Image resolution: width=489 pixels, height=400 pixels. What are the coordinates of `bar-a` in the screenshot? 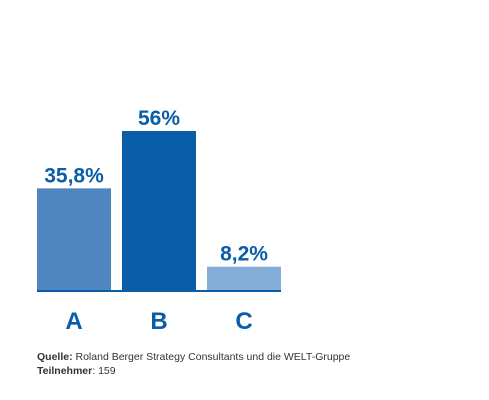 It's located at (74, 239).